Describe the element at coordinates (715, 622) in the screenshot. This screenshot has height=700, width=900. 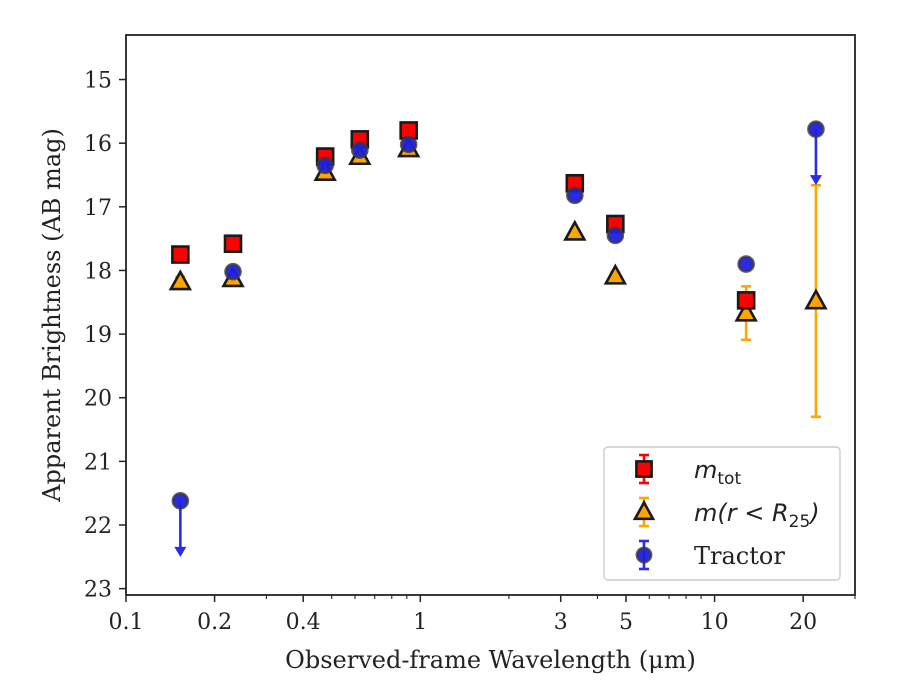
I see `x-tick-label: 10` at that location.